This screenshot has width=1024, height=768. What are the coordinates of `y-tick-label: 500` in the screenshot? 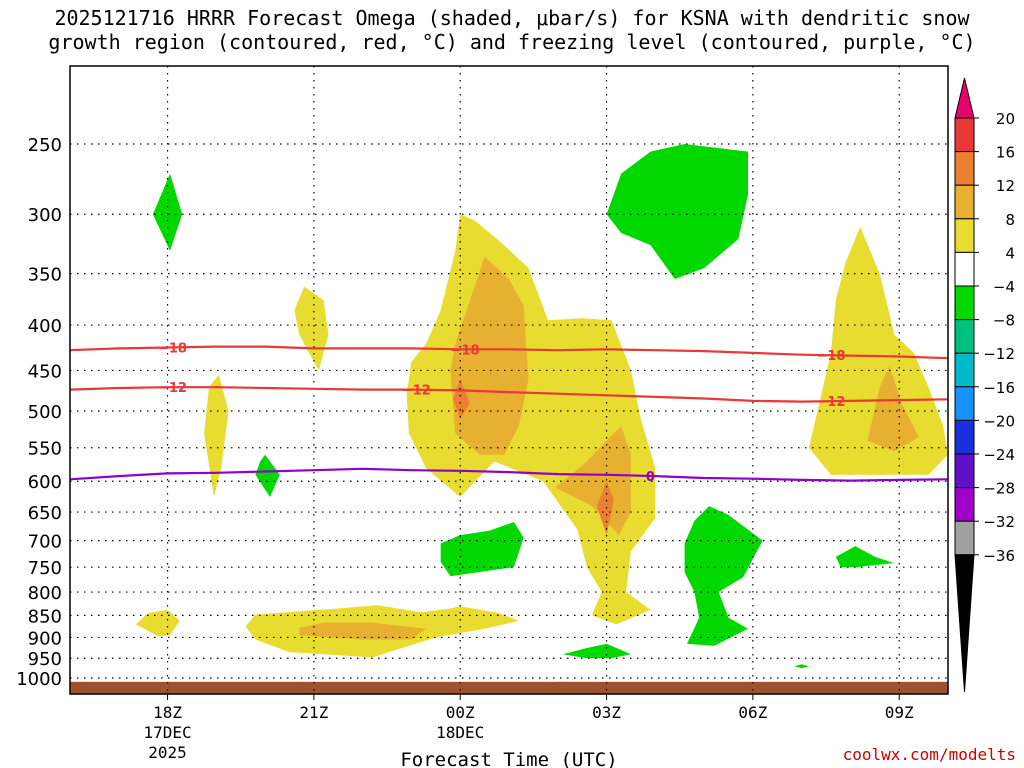 It's located at (45, 412).